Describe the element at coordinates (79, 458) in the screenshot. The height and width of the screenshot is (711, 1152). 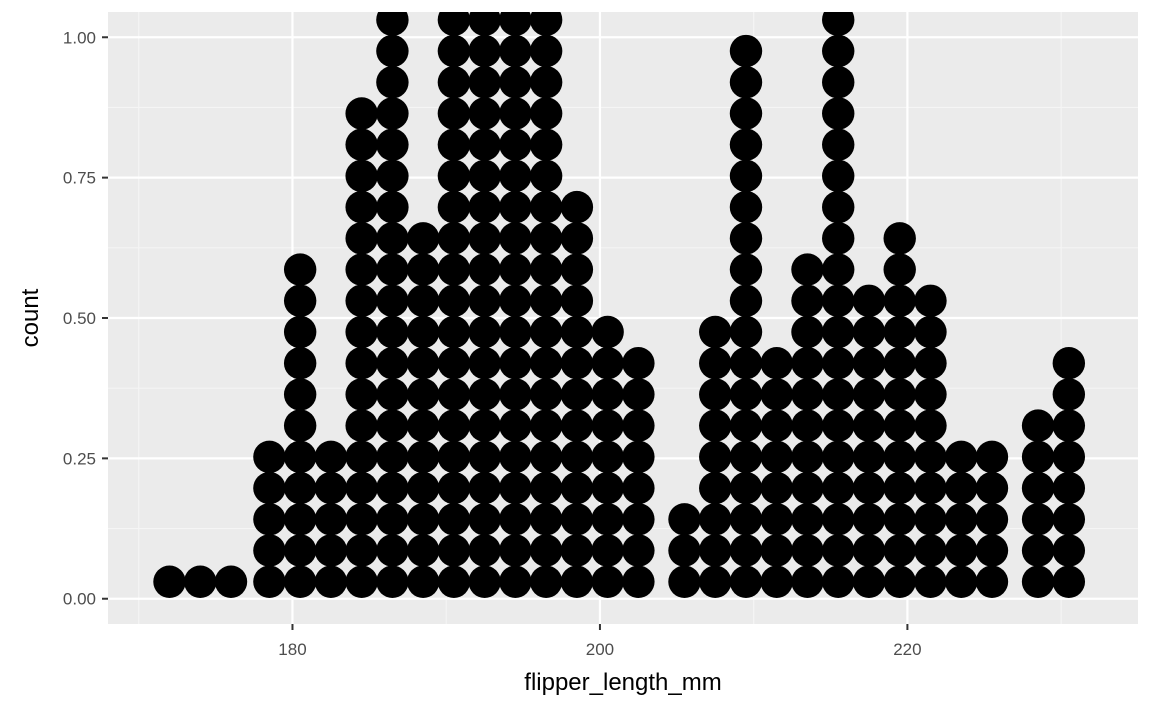
I see `y-tick-label: 0.25` at that location.